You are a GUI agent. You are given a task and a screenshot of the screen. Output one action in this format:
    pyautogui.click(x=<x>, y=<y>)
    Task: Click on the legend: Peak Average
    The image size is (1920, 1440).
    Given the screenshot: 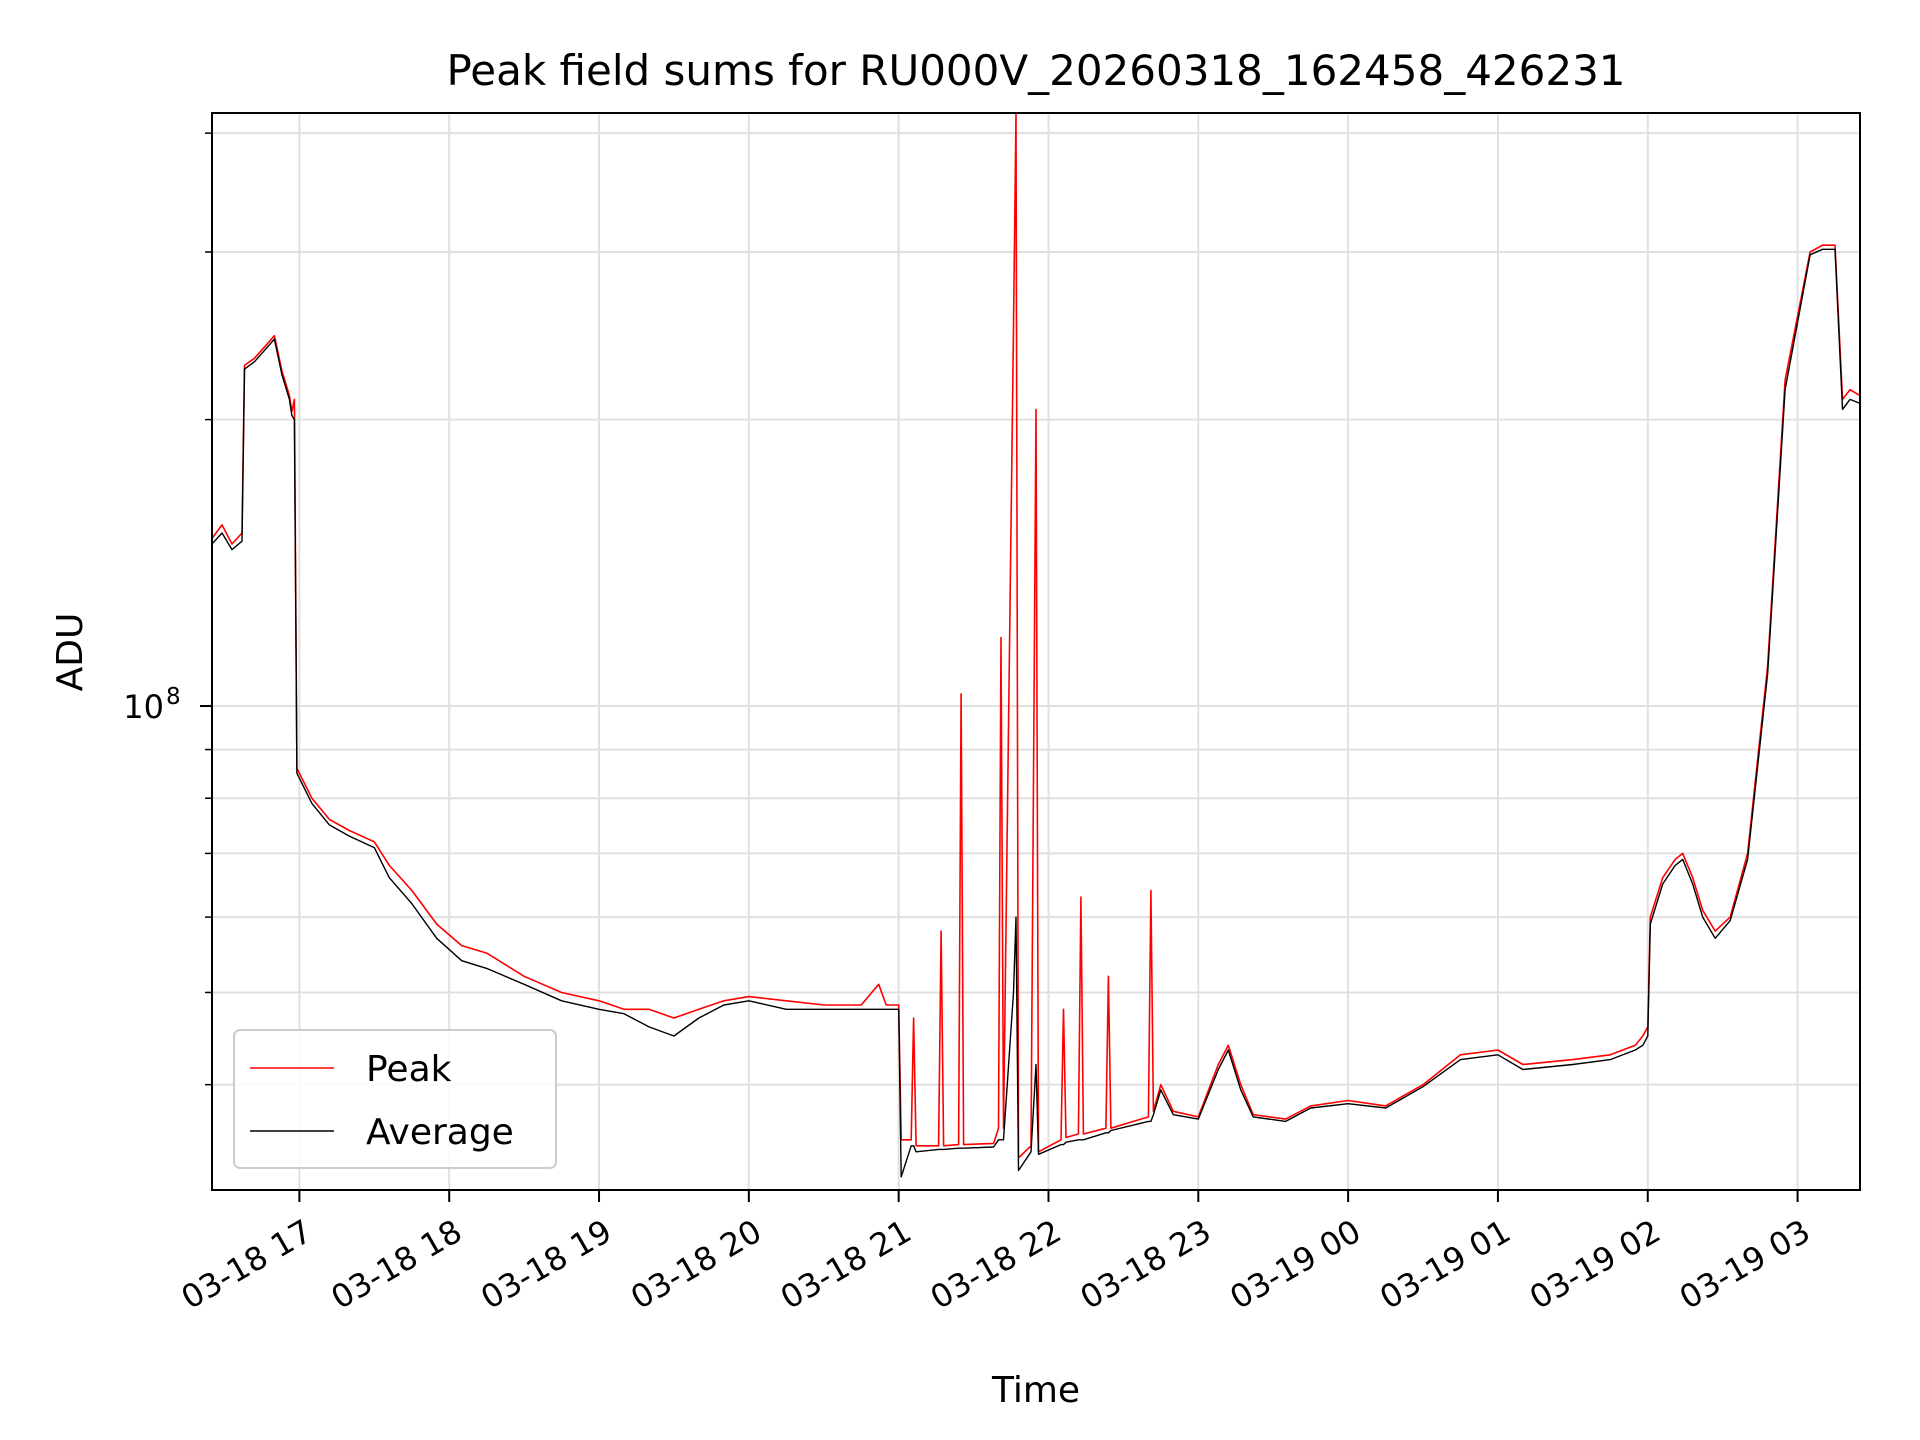 What is the action you would take?
    pyautogui.click(x=395, y=1099)
    